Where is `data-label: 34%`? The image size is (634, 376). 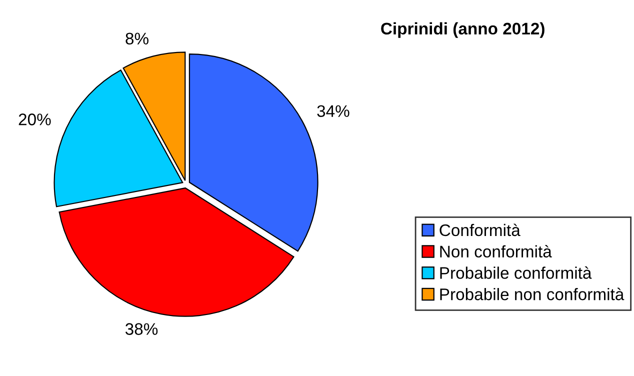
data-label: 34% is located at coordinates (333, 111).